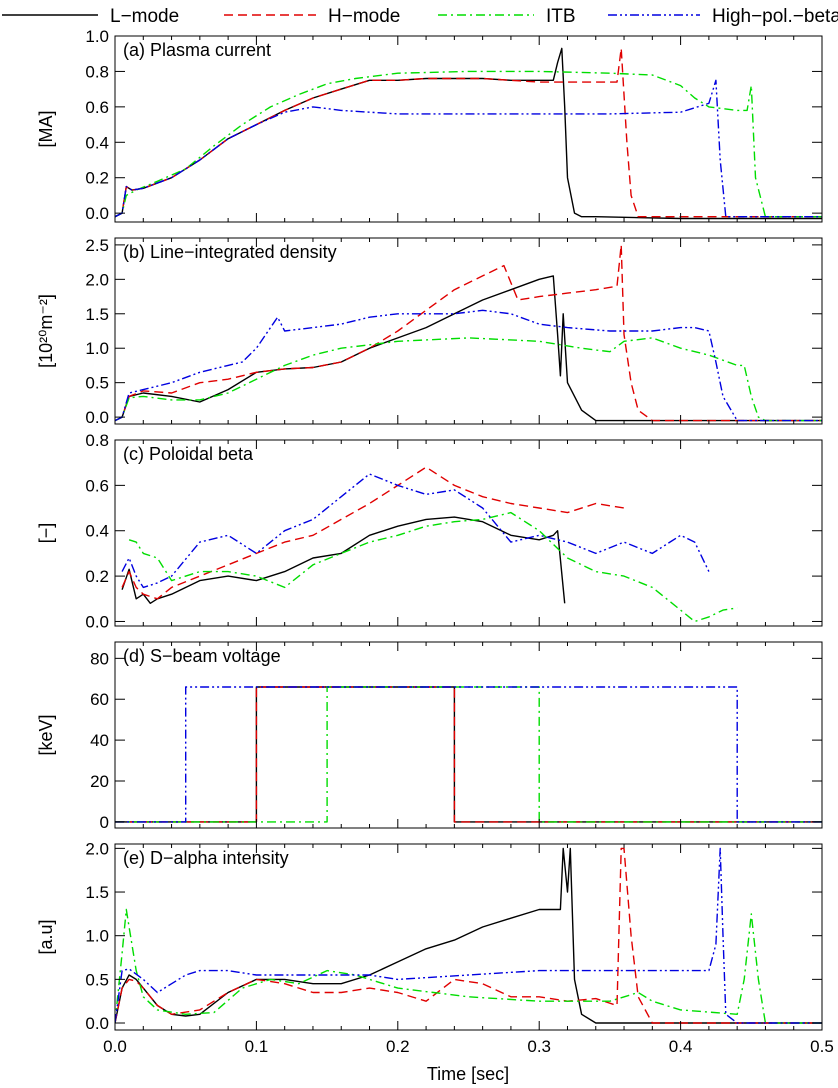 This screenshot has width=838, height=1088. What do you see at coordinates (206, 858) in the screenshot?
I see `panel-title: (e) D−alpha intensity` at bounding box center [206, 858].